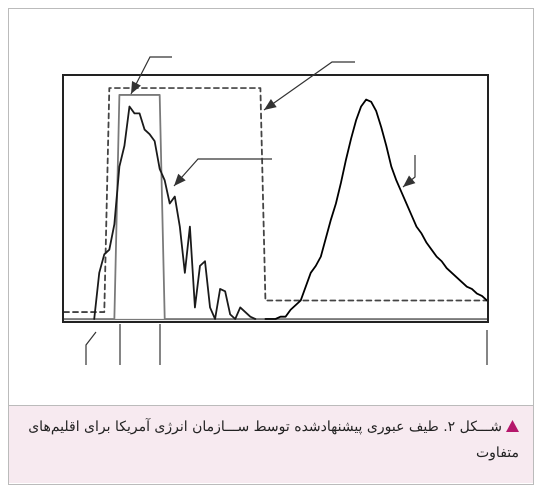 This screenshot has height=495, width=543. Describe the element at coordinates (273, 440) in the screenshot. I see `text: شـــکل ۲. طیف عبوری پیشنهادشده توسط ســـازمان انرژی آمریکا برای اقلیم‌های متفاوت` at that location.